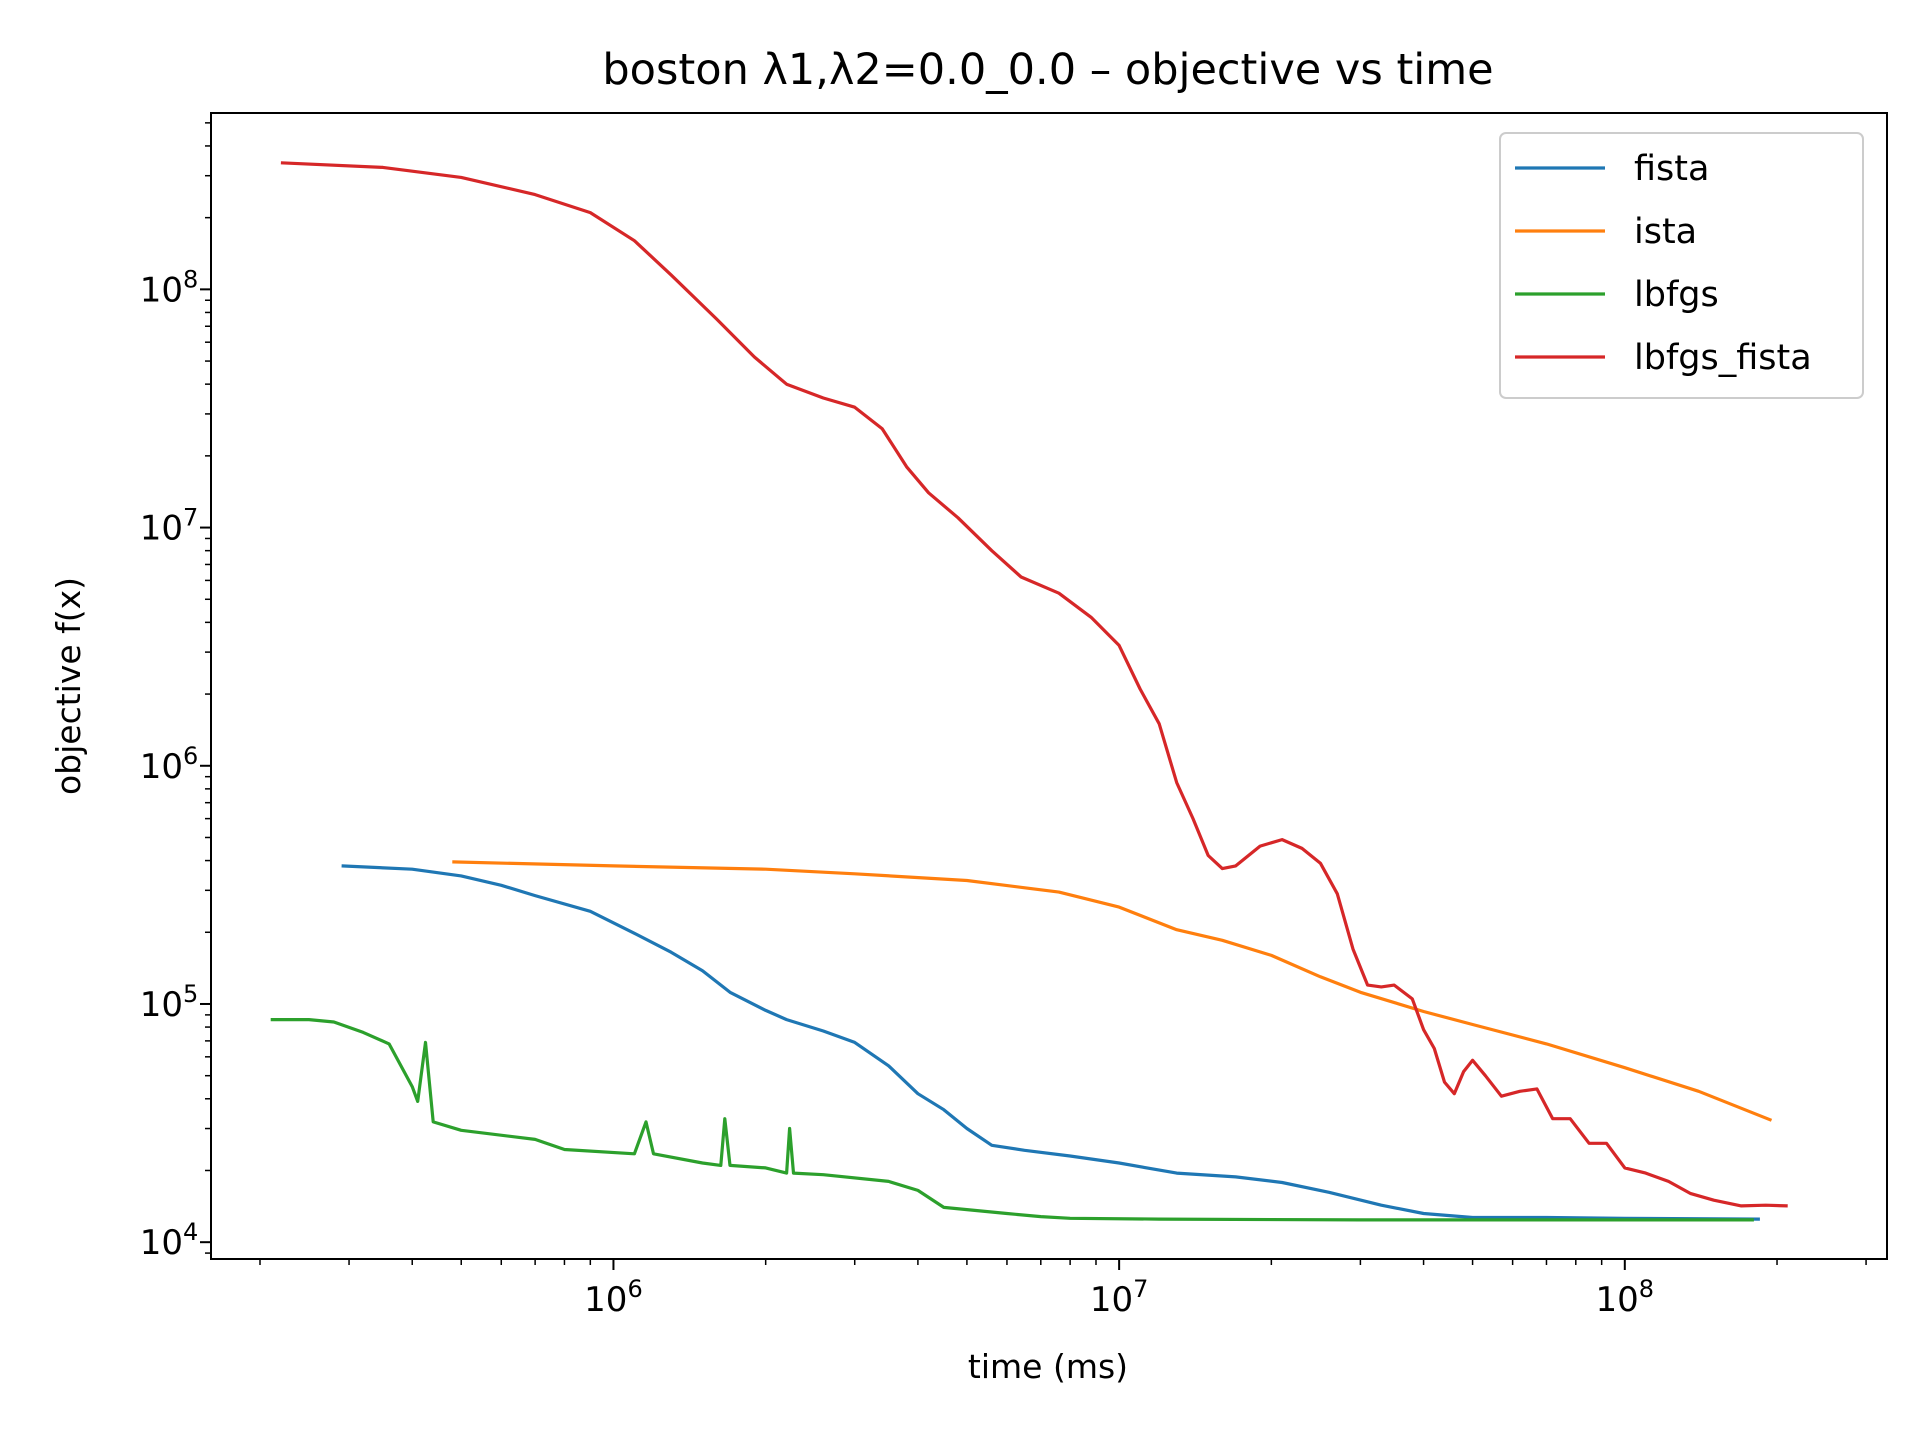 This screenshot has height=1440, width=1920. What do you see at coordinates (1676, 295) in the screenshot?
I see `legend-label-lbfgs: lbfgs` at bounding box center [1676, 295].